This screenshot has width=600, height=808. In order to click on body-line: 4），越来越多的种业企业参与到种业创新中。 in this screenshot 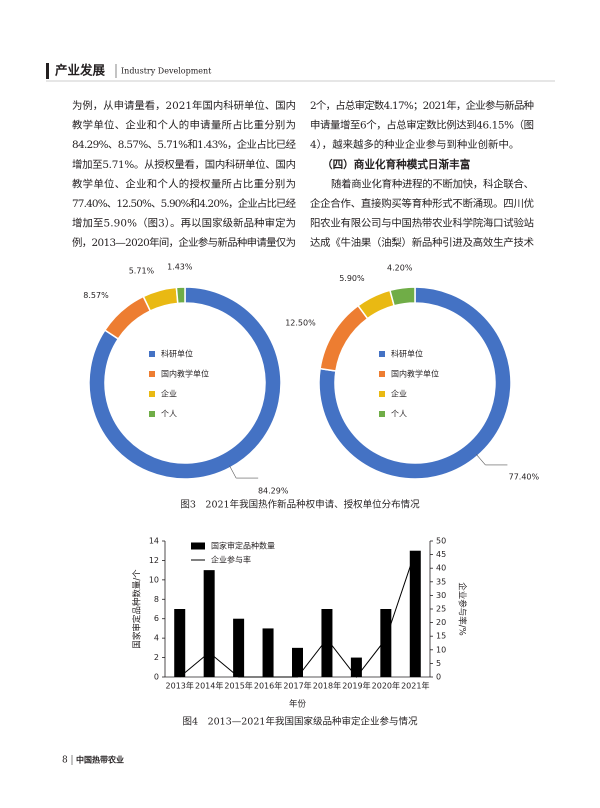, I will do `click(414, 144)`.